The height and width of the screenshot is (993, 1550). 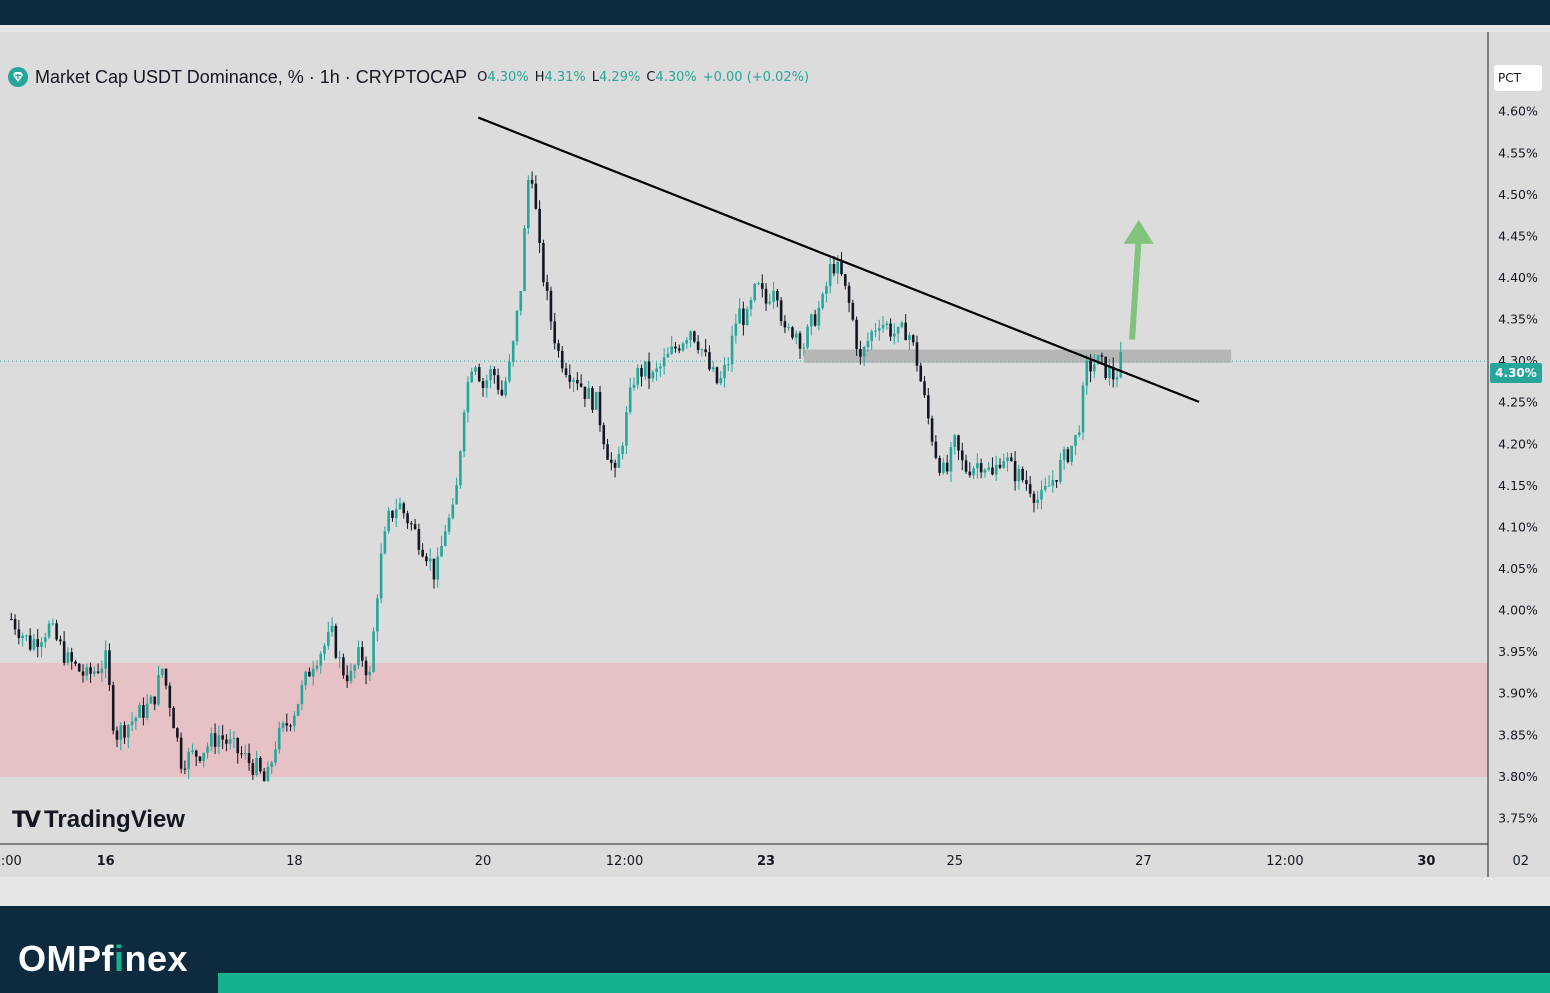 What do you see at coordinates (106, 861) in the screenshot?
I see `time-tick-label: 16` at bounding box center [106, 861].